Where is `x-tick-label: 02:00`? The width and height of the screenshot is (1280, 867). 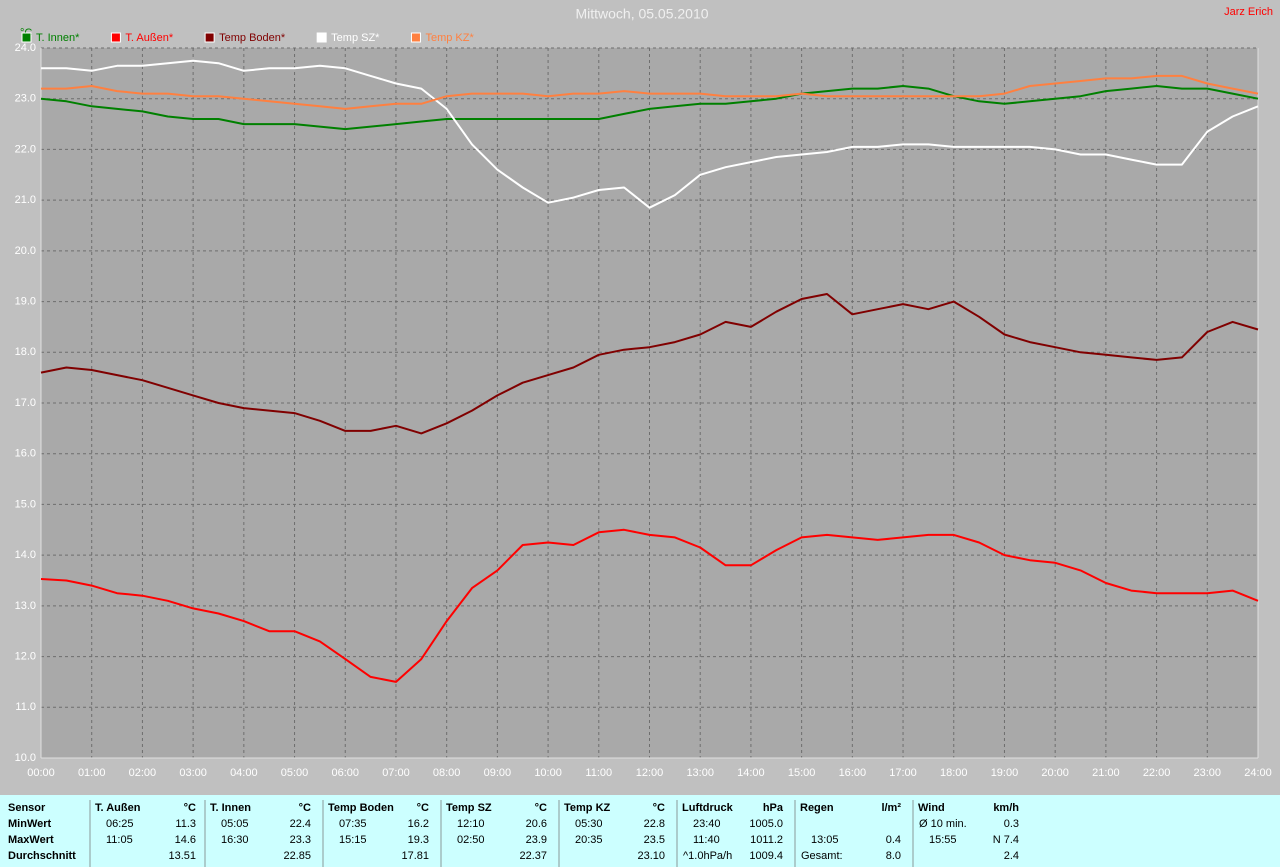 x-tick-label: 02:00 is located at coordinates (143, 773).